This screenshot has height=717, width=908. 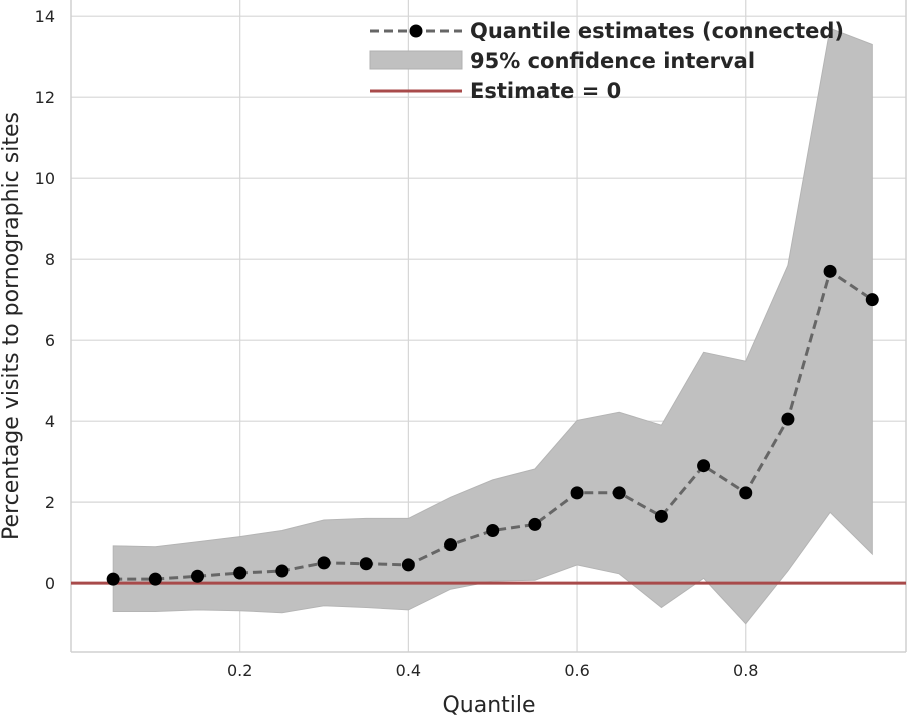 What do you see at coordinates (416, 60) in the screenshot?
I see `legend-ci-swatch` at bounding box center [416, 60].